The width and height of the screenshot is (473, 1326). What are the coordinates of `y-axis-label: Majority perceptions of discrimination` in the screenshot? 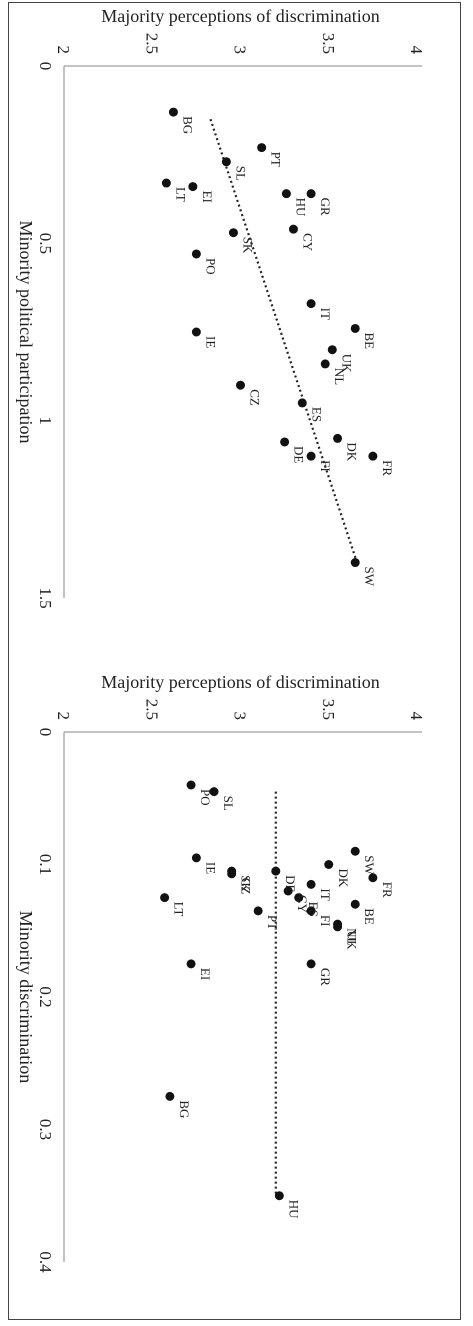 It's located at (240, 682).